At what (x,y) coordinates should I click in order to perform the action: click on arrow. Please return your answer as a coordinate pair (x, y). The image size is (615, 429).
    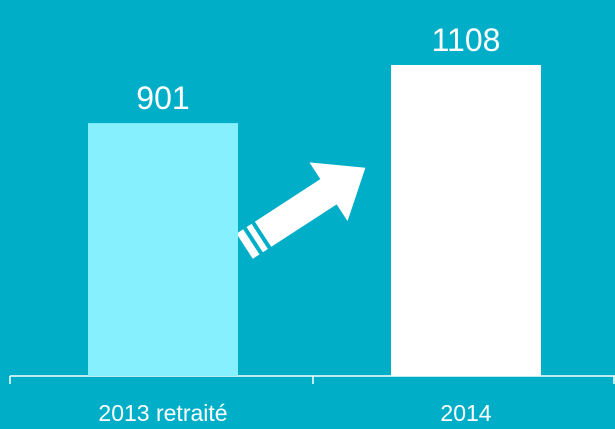
    Looking at the image, I should click on (301, 210).